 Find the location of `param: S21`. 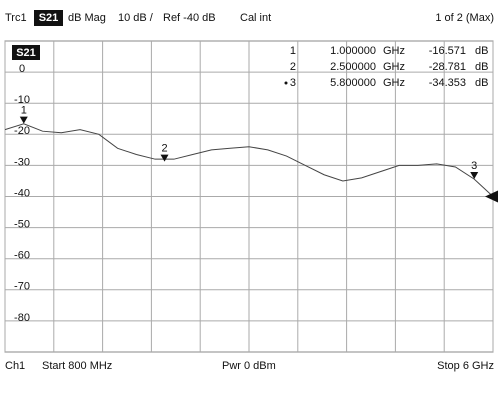

param: S21 is located at coordinates (49, 18).